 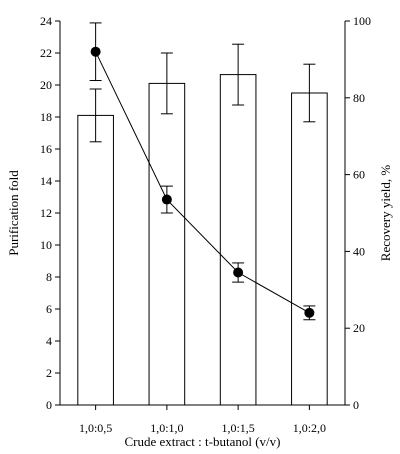 What do you see at coordinates (49, 277) in the screenshot?
I see `y-tick-label-4: 8` at bounding box center [49, 277].